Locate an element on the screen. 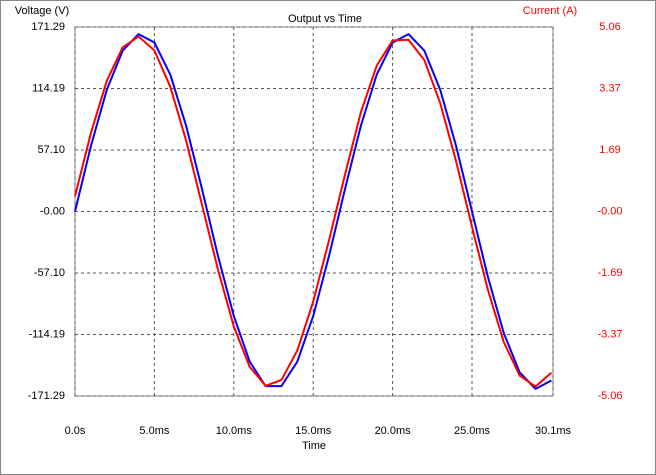 The image size is (656, 475). y-tick-label: -171.29 is located at coordinates (46, 396).